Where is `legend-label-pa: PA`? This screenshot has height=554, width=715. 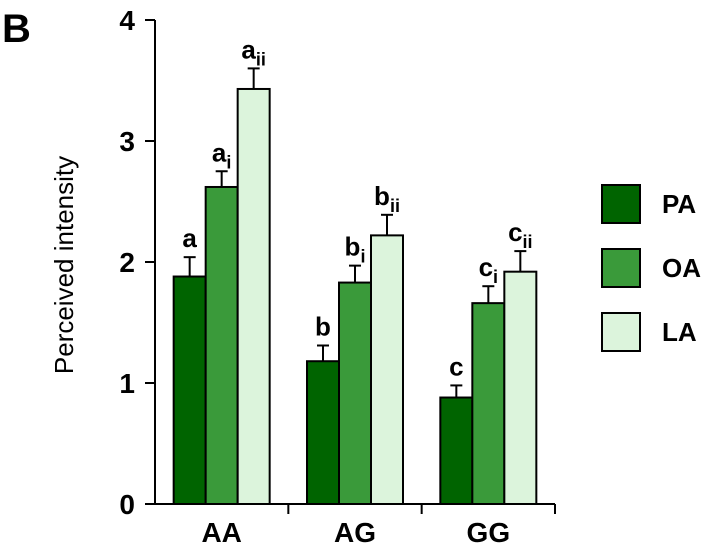 legend-label-pa: PA is located at coordinates (679, 204).